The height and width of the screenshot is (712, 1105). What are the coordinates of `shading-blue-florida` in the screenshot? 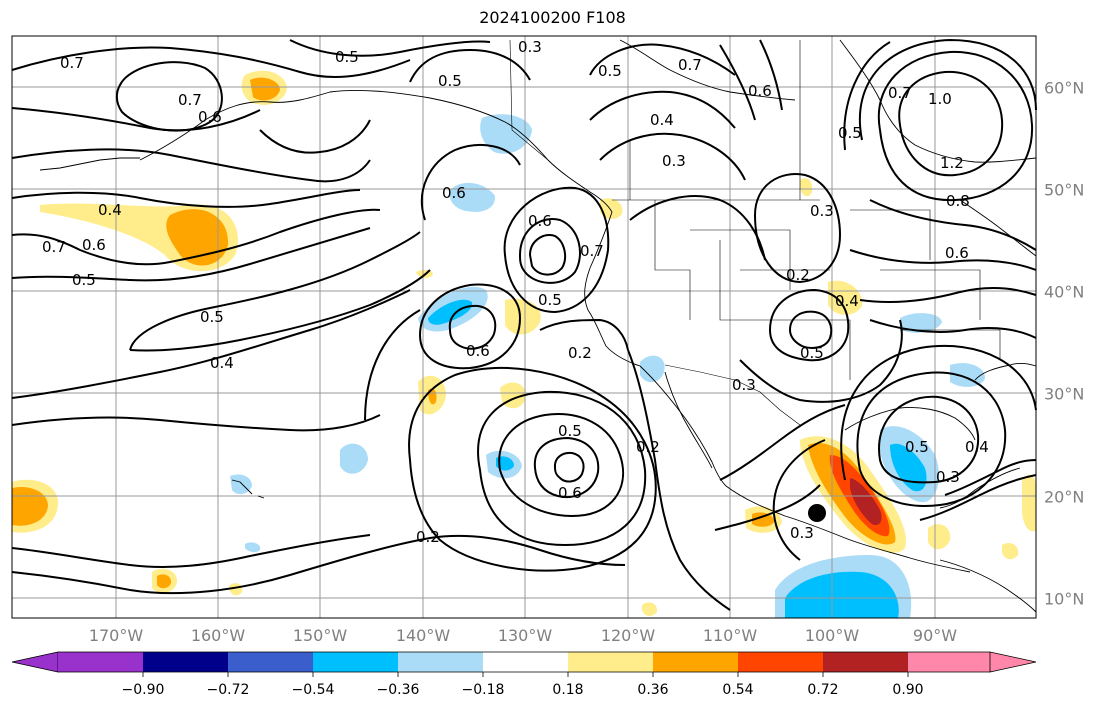 It's located at (967, 375).